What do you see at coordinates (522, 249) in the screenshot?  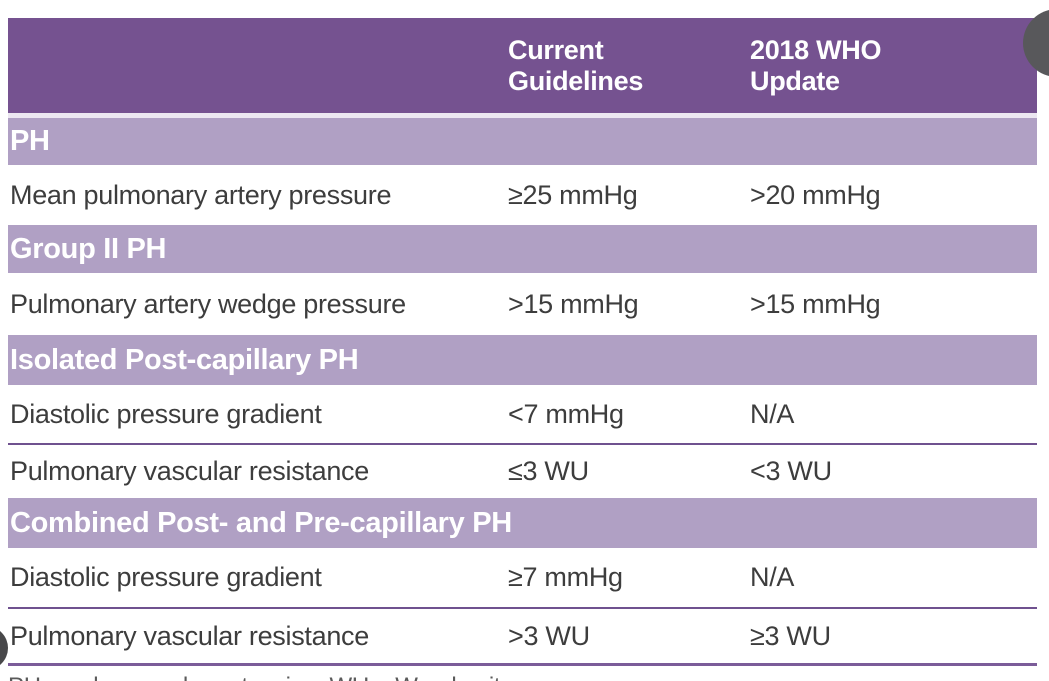 I see `section-header-group2-ph: Group II PH` at bounding box center [522, 249].